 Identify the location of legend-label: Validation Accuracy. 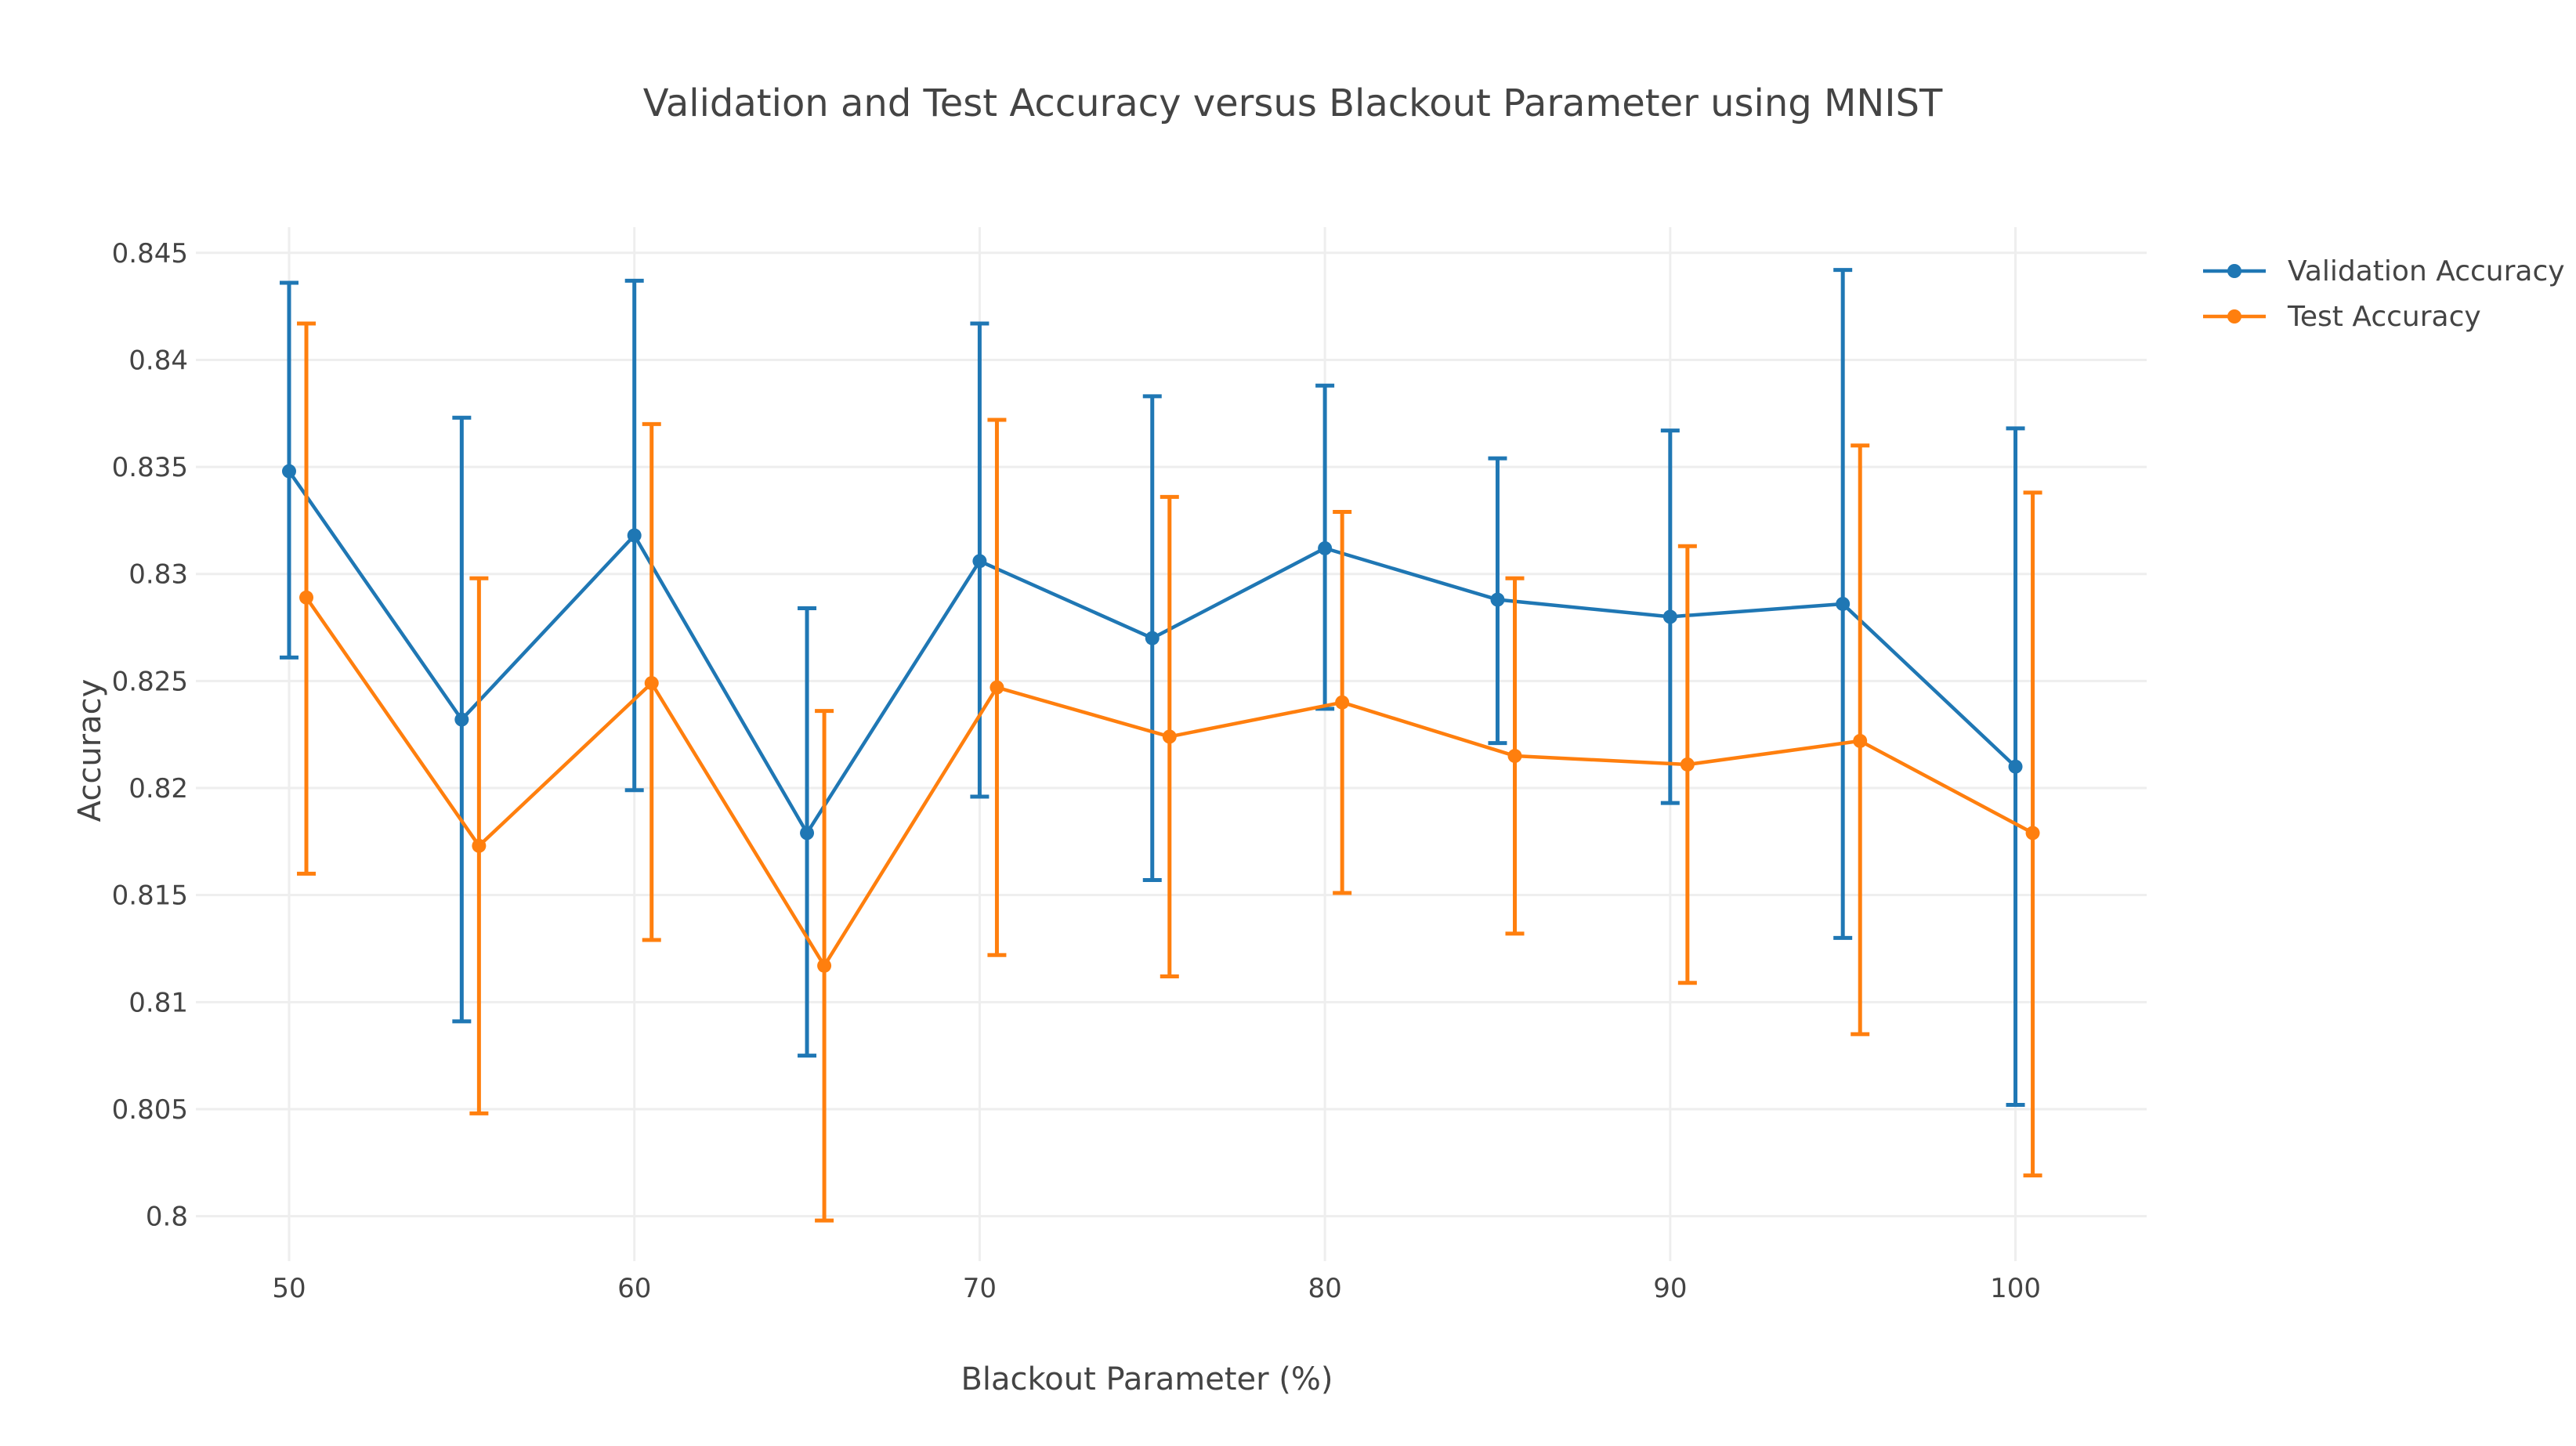
(2427, 271).